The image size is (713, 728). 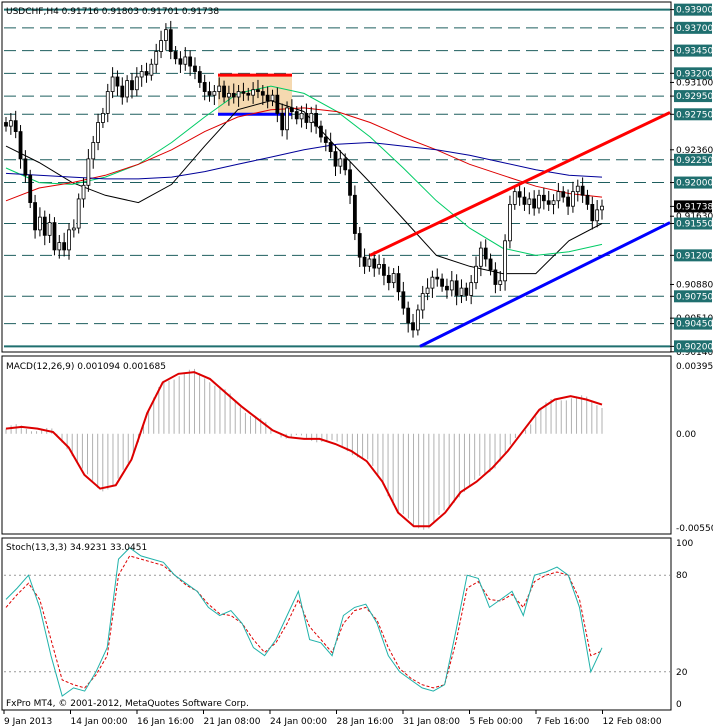 I want to click on time-label-8: 7 Feb 16:00, so click(x=563, y=722).